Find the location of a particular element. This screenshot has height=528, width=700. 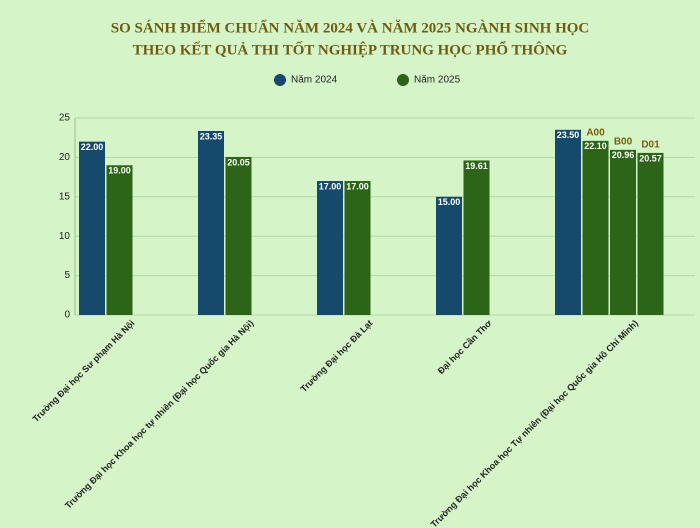

block-label: D01 is located at coordinates (650, 145).